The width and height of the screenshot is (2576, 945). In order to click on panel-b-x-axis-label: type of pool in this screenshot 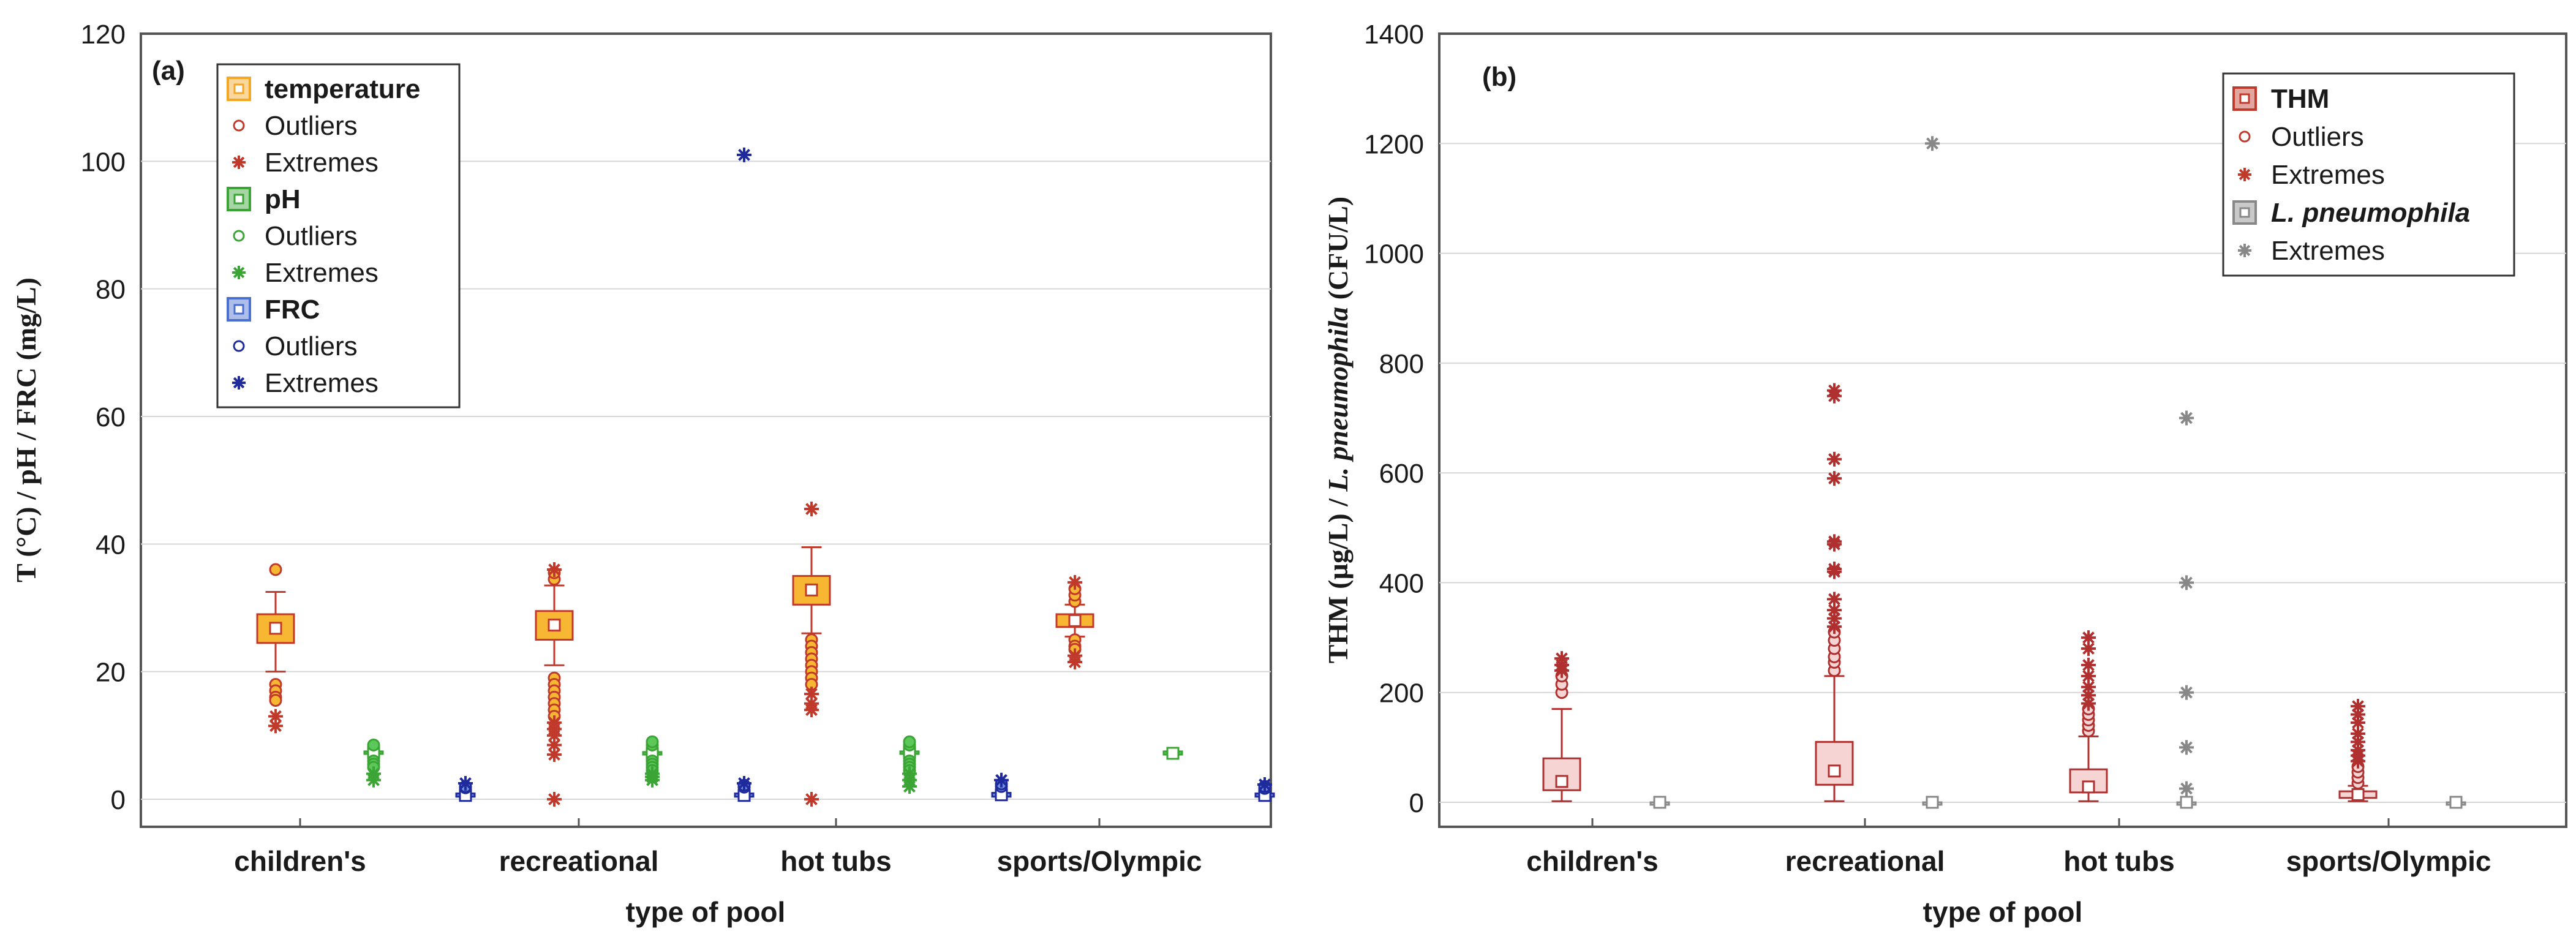, I will do `click(2003, 912)`.